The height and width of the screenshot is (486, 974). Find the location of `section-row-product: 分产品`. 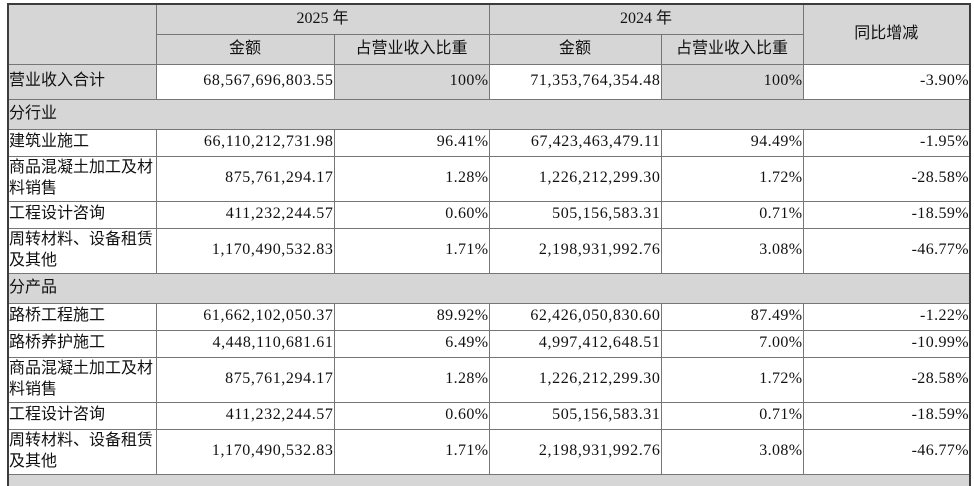

section-row-product: 分产品 is located at coordinates (489, 288).